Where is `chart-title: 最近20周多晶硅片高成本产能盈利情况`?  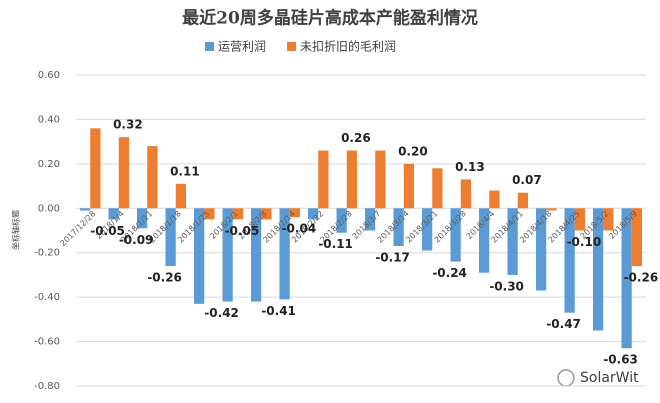
chart-title: 最近20周多晶硅片高成本产能盈利情况 is located at coordinates (330, 18).